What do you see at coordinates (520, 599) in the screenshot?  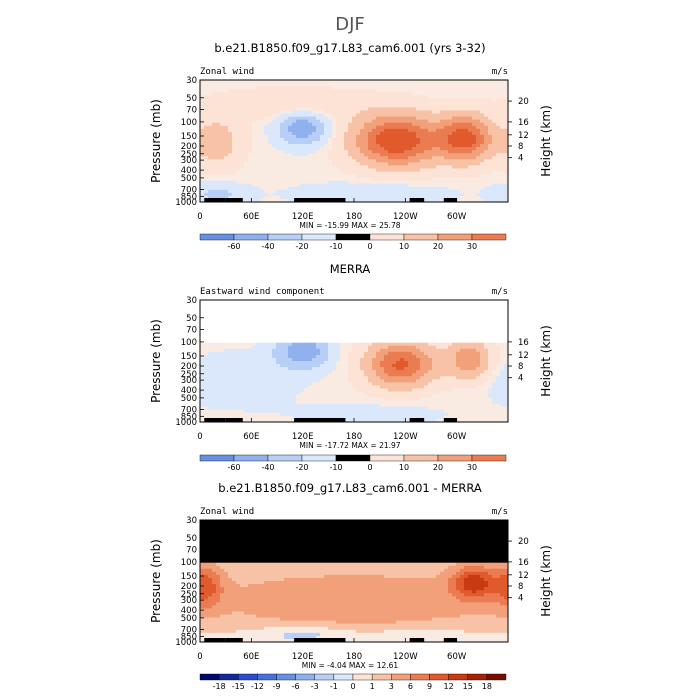 I see `y-right-tick-label: 4` at bounding box center [520, 599].